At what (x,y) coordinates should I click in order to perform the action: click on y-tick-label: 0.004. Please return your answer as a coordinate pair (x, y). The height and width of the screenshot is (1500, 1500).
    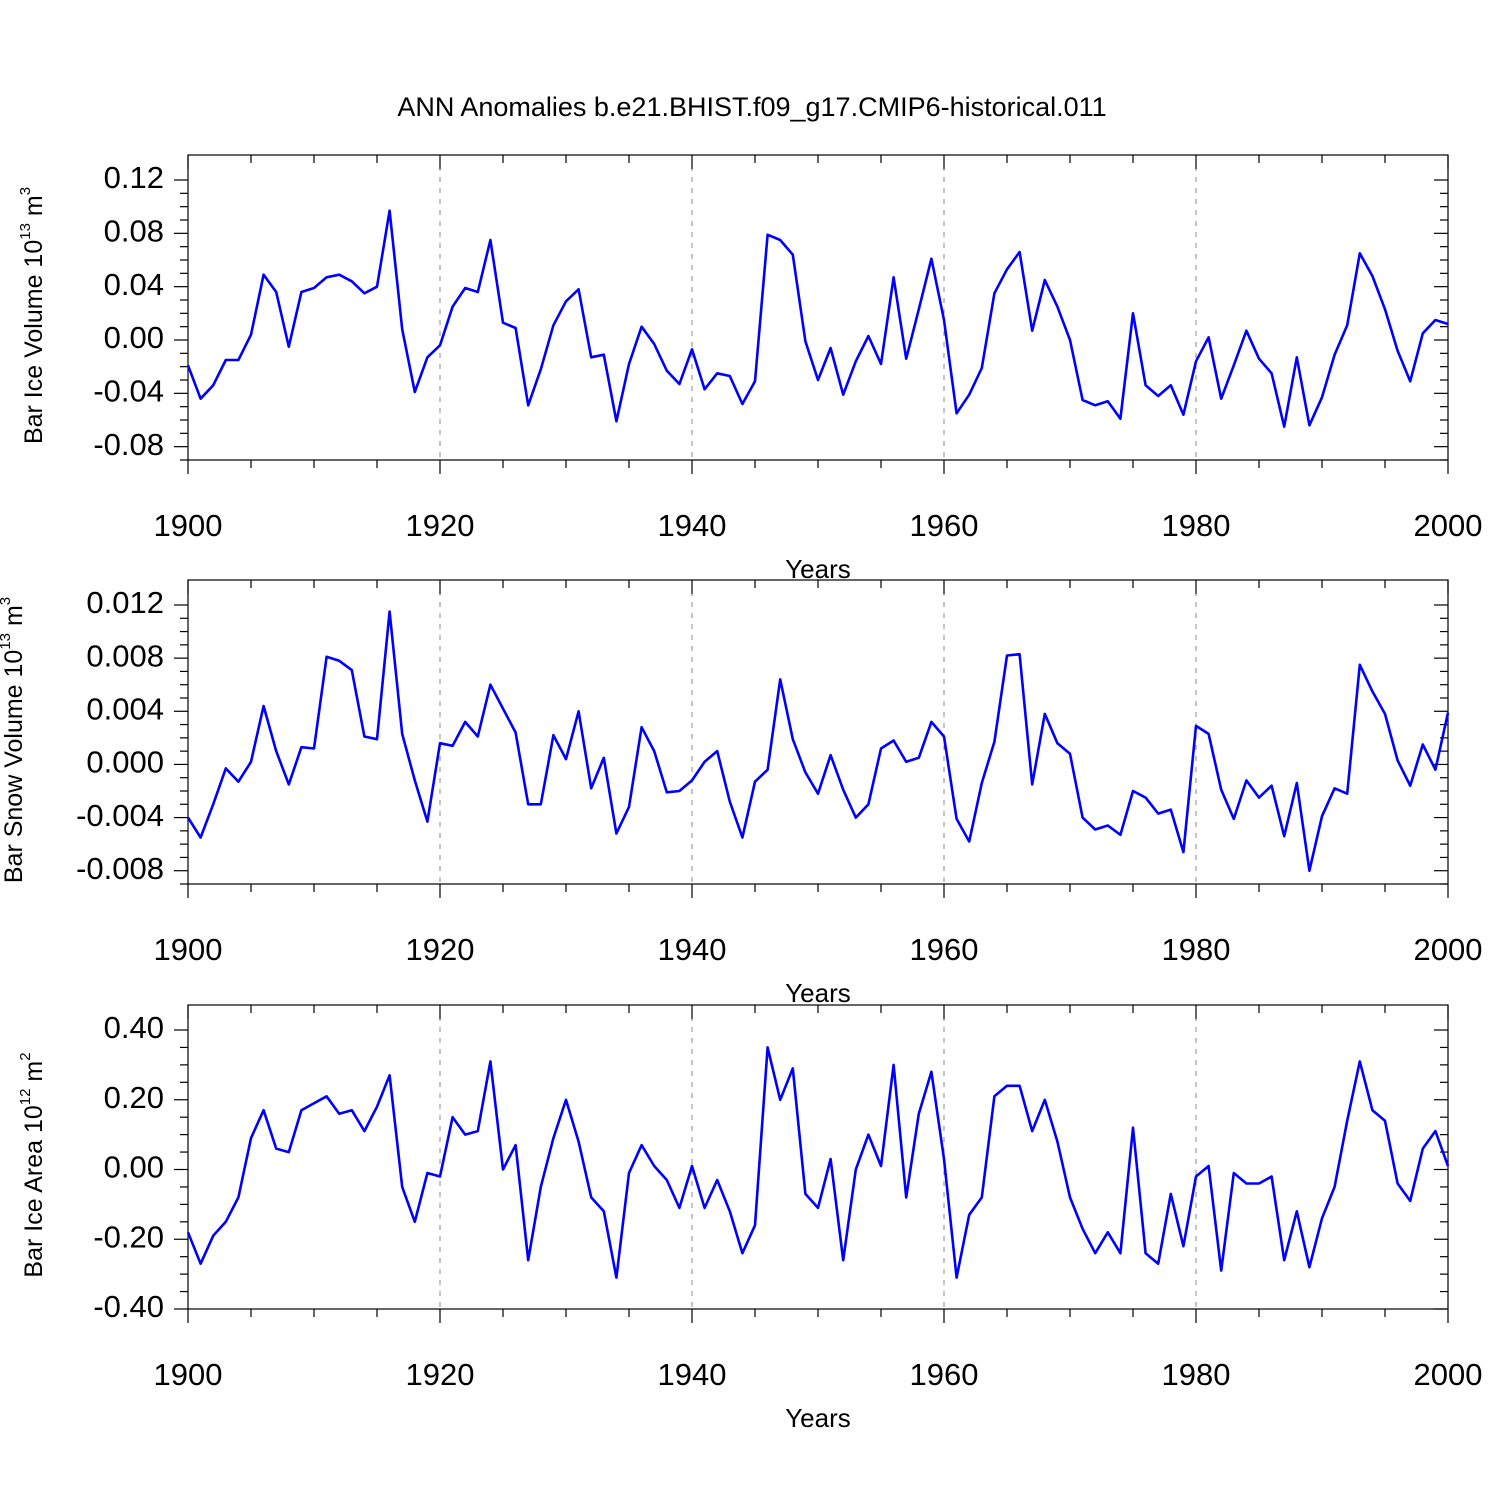
    Looking at the image, I should click on (125, 708).